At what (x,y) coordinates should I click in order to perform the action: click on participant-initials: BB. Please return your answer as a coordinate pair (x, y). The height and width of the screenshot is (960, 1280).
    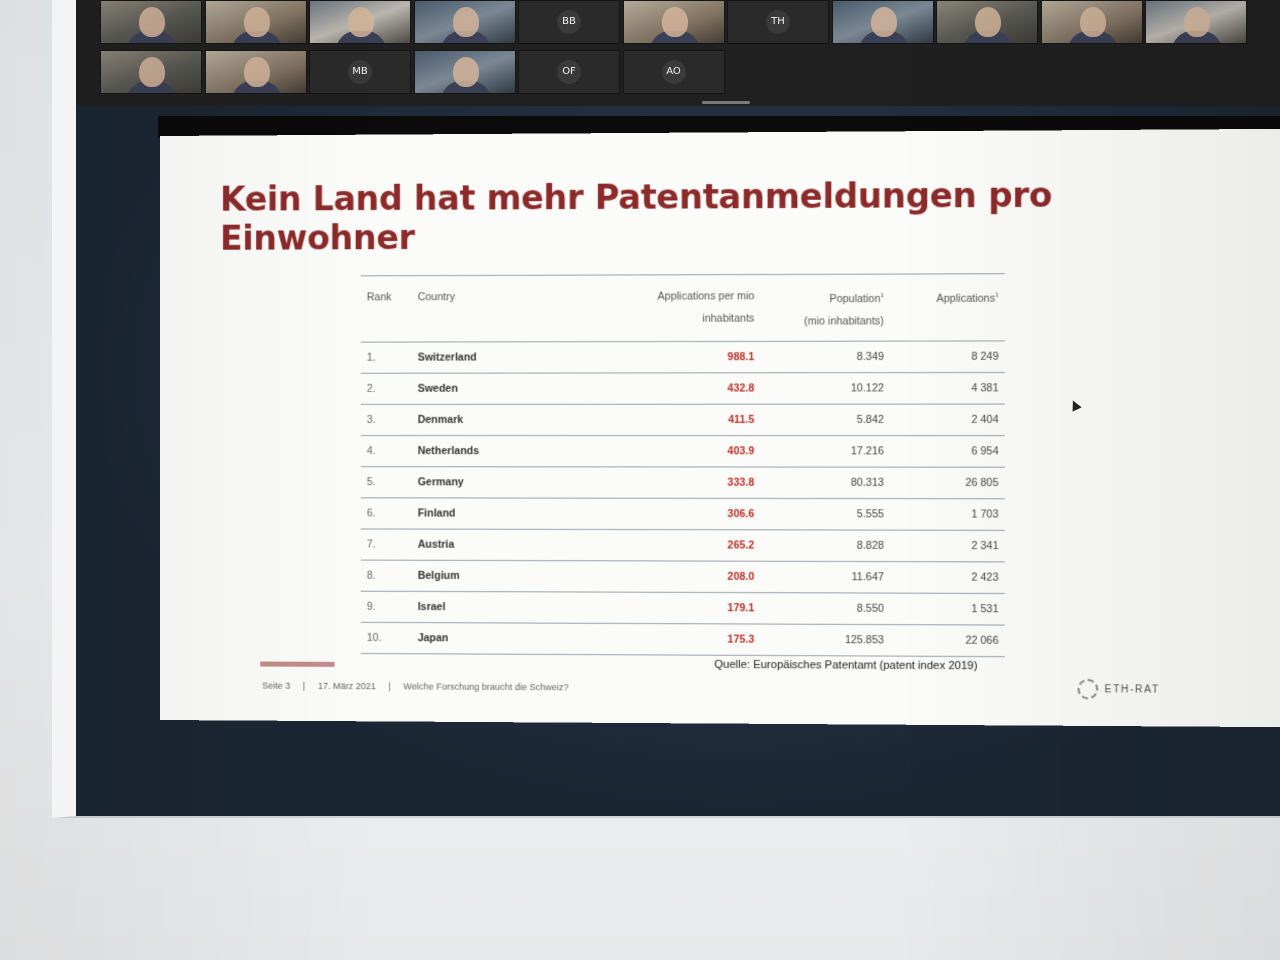
    Looking at the image, I should click on (569, 22).